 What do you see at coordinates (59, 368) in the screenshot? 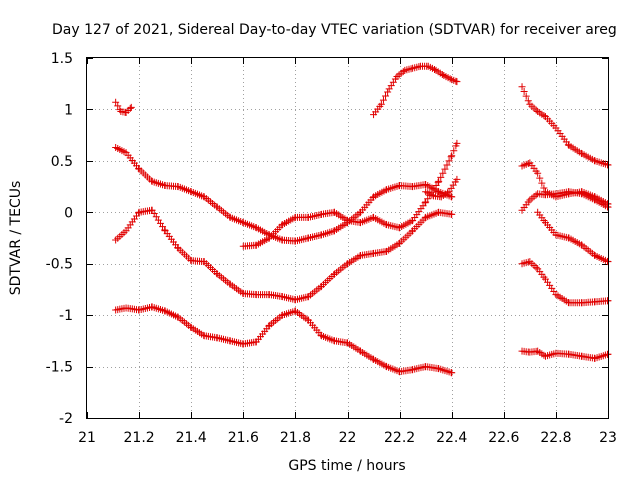
I see `y-tick-label: -1.5` at bounding box center [59, 368].